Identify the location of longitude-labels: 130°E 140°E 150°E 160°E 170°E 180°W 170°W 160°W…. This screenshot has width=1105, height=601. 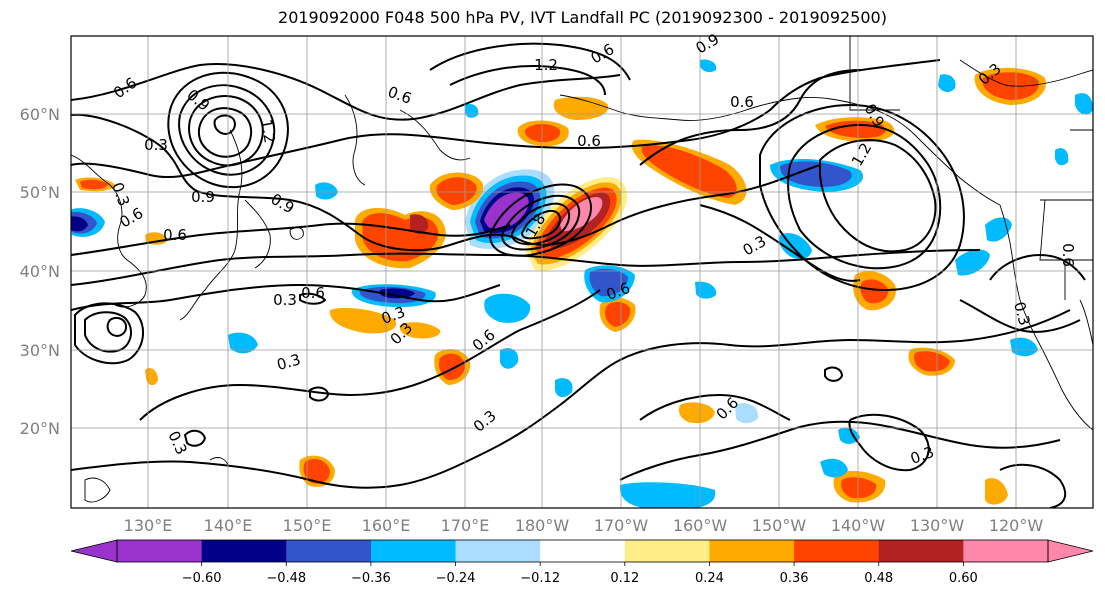
(584, 525).